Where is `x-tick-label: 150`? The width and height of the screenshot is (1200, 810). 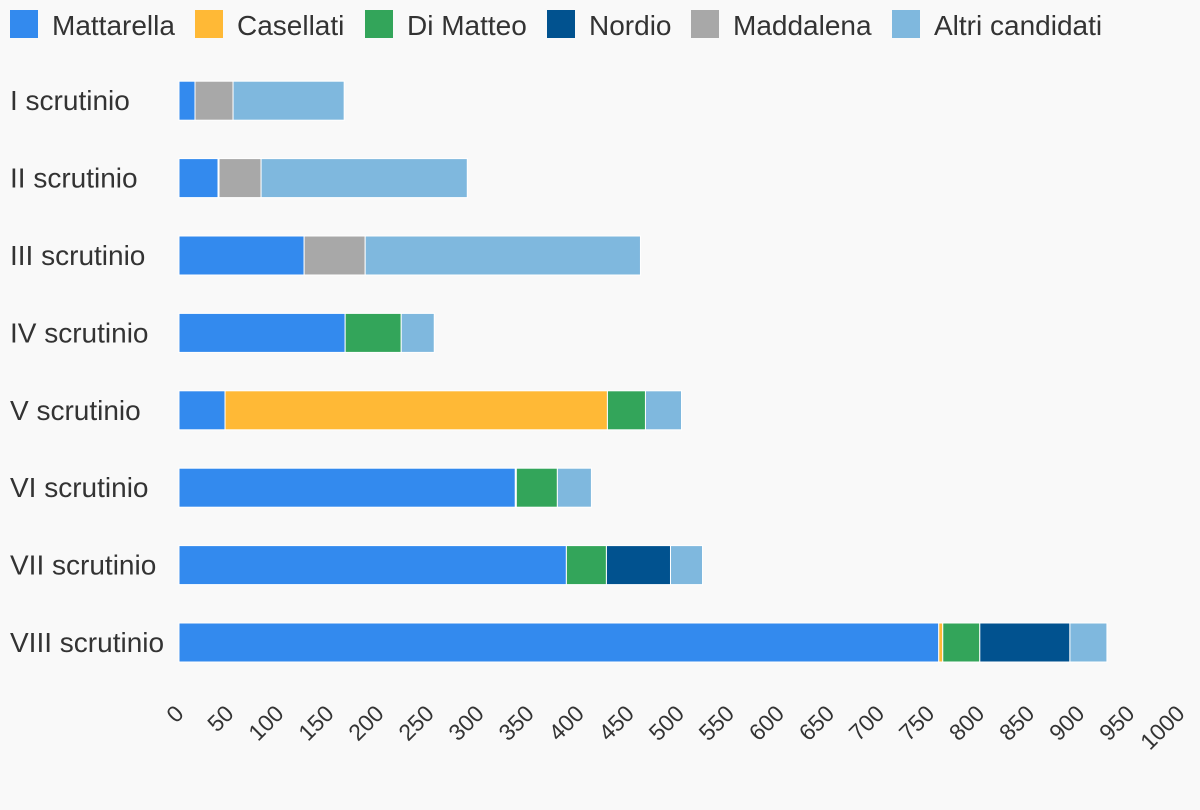 x-tick-label: 150 is located at coordinates (316, 723).